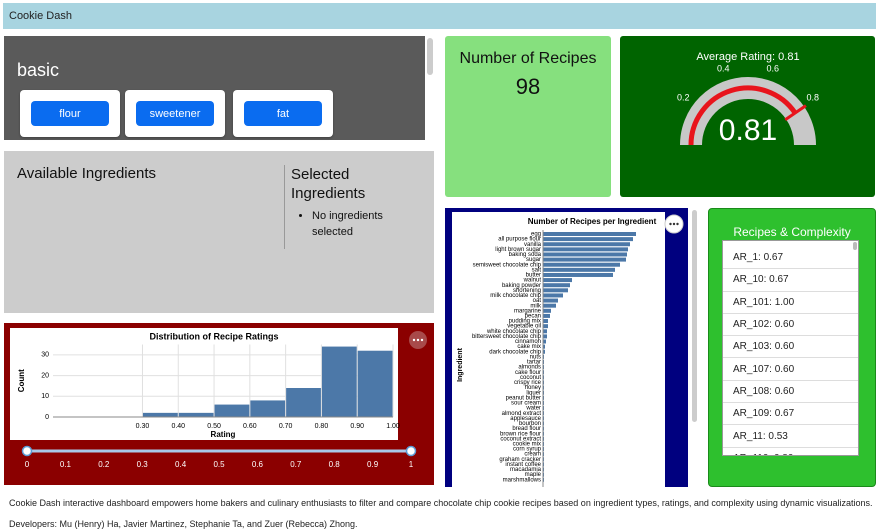 The width and height of the screenshot is (882, 529). I want to click on y-tick-label: maple, so click(533, 475).